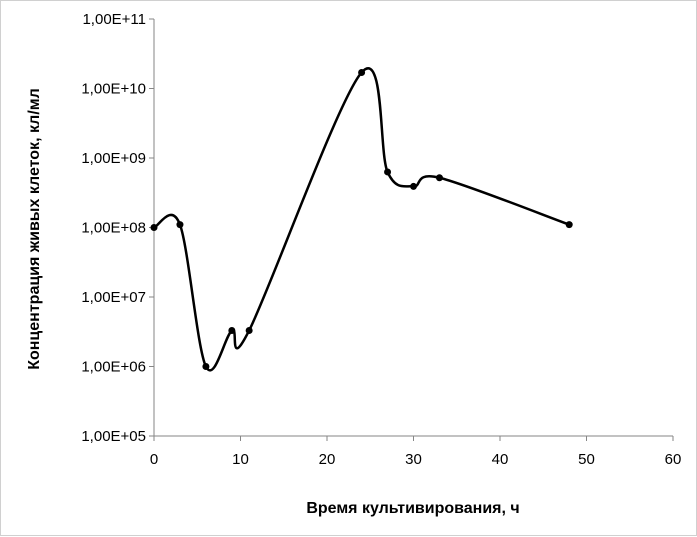  I want to click on x-axis-title: Время культивирования, ч, so click(412, 508).